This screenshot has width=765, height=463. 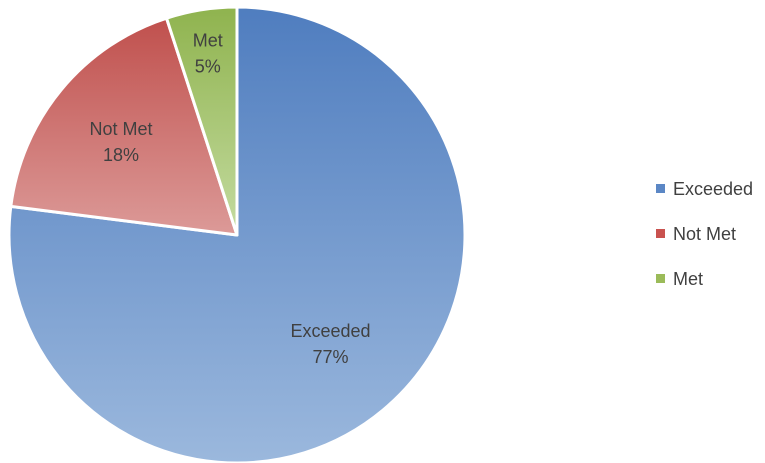 I want to click on legend: Exceeded Not Met Met, so click(x=704, y=234).